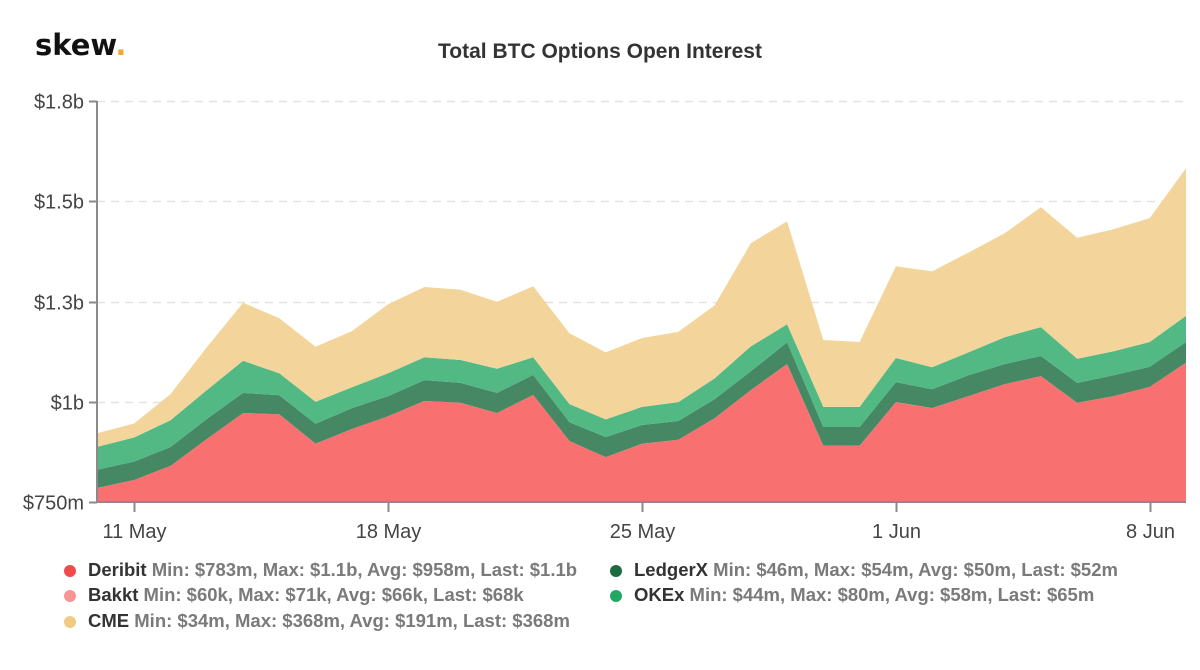 This screenshot has width=1200, height=670. I want to click on x-tick-label: 25 May, so click(643, 532).